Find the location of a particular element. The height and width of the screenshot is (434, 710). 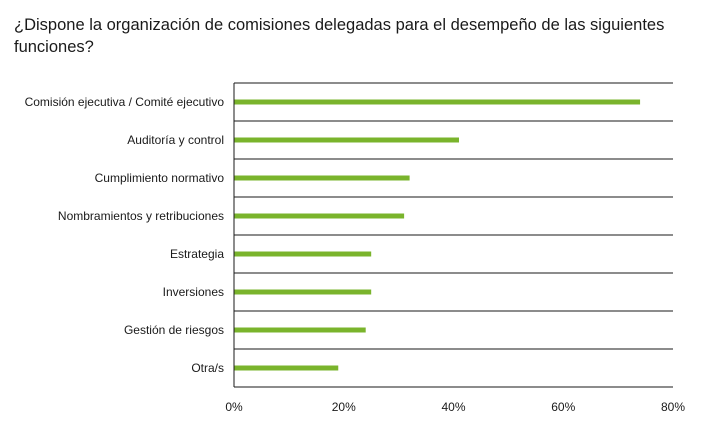

x-tick-label: 20% is located at coordinates (344, 407).